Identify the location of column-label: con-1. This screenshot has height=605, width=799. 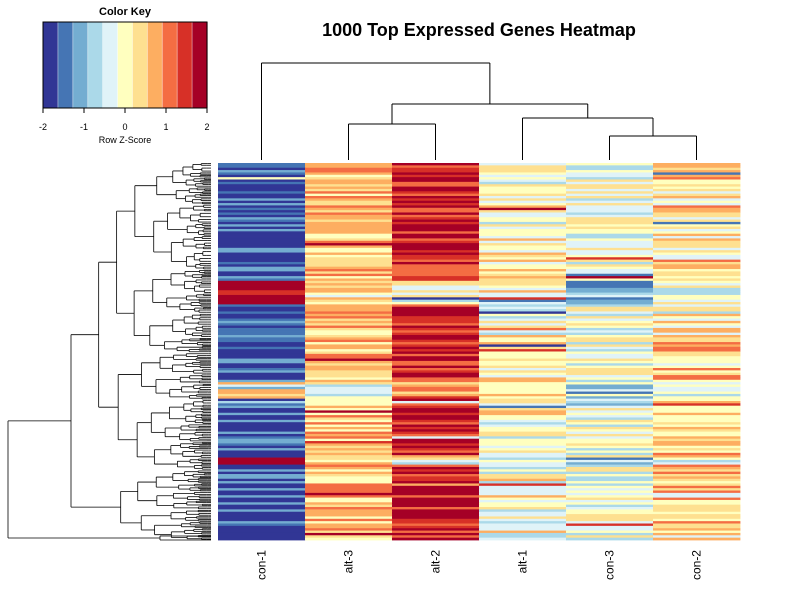
(262, 565).